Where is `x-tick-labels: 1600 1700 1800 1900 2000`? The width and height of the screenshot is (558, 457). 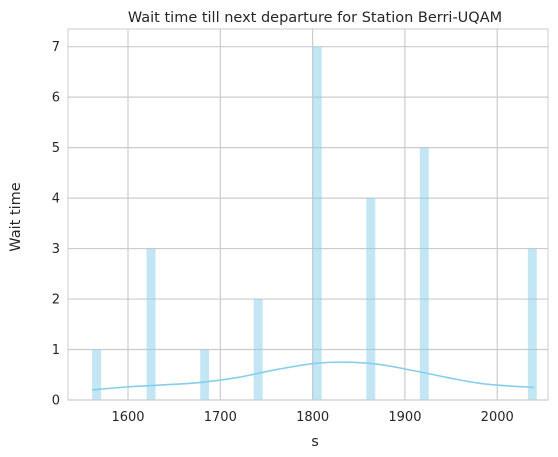 x-tick-labels: 1600 1700 1800 1900 2000 is located at coordinates (312, 417).